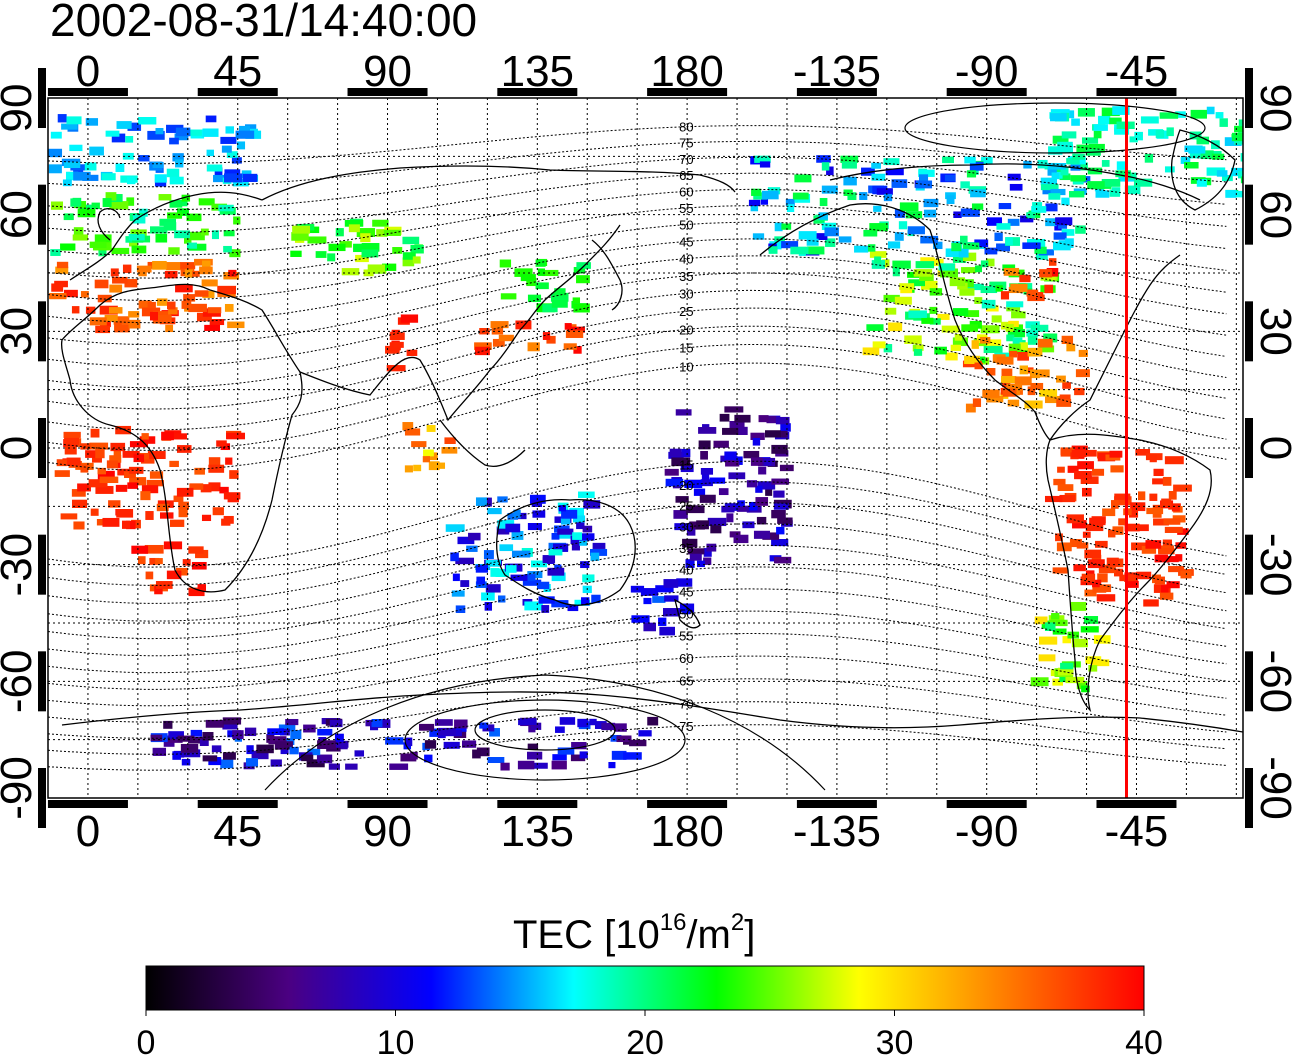  Describe the element at coordinates (1137, 71) in the screenshot. I see `top-longitude-label: -45` at that location.